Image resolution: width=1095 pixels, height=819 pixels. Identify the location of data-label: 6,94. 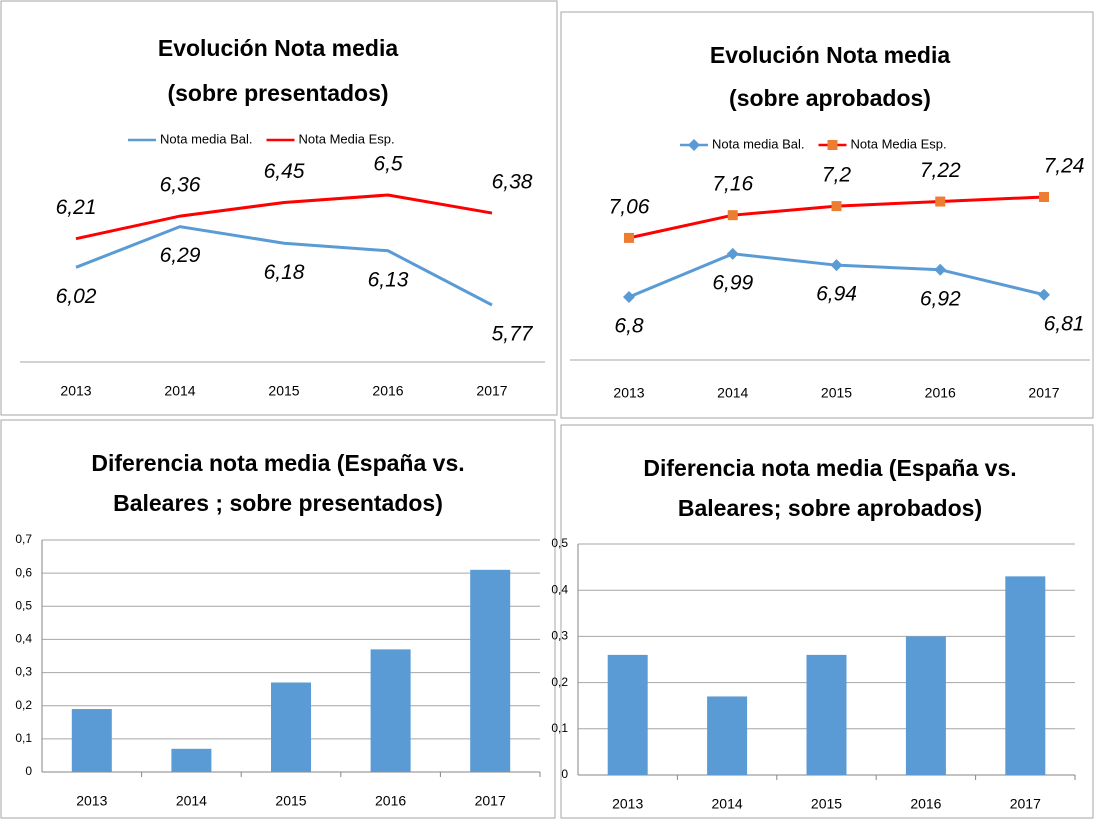
(836, 294).